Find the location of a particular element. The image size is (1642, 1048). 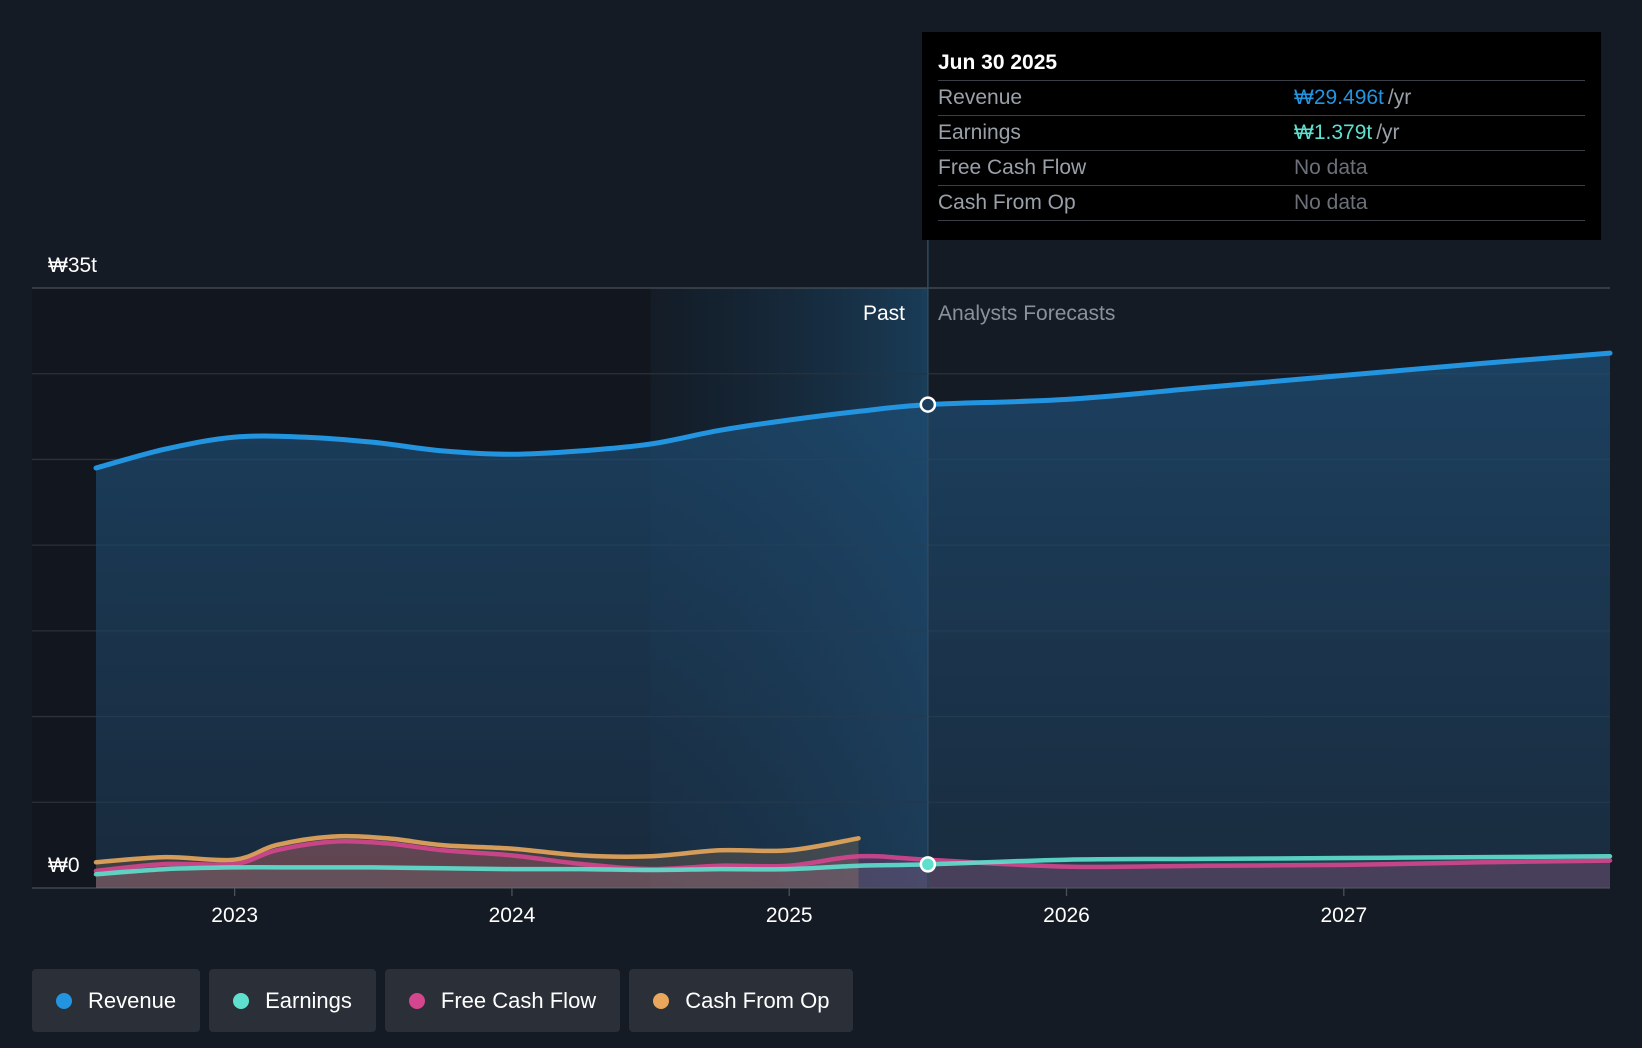

x-tick-label: 2024 is located at coordinates (512, 915).